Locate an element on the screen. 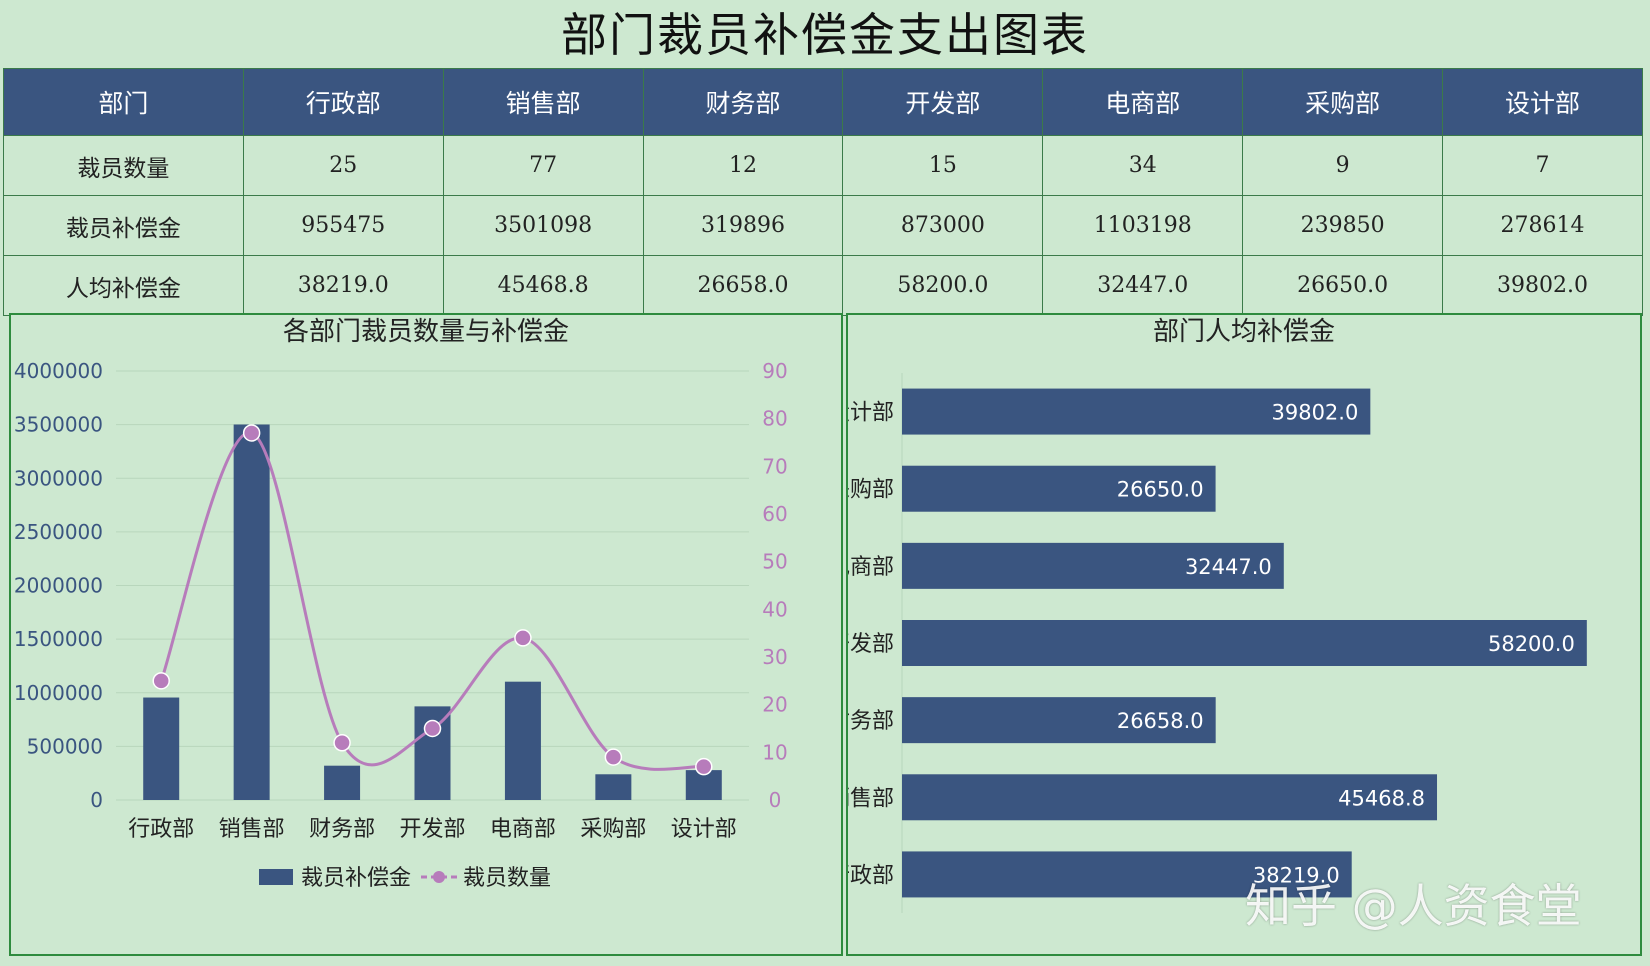 Image resolution: width=1650 pixels, height=966 pixels. table-header-cell: 采购部 is located at coordinates (1343, 102).